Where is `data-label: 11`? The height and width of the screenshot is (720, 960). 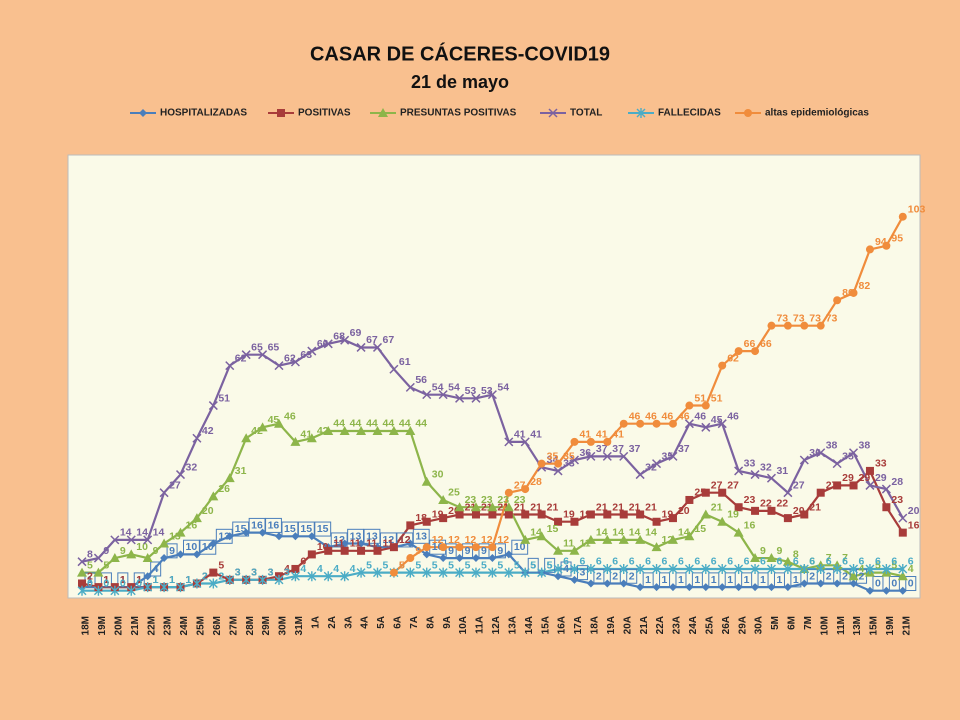
data-label: 11 is located at coordinates (387, 544).